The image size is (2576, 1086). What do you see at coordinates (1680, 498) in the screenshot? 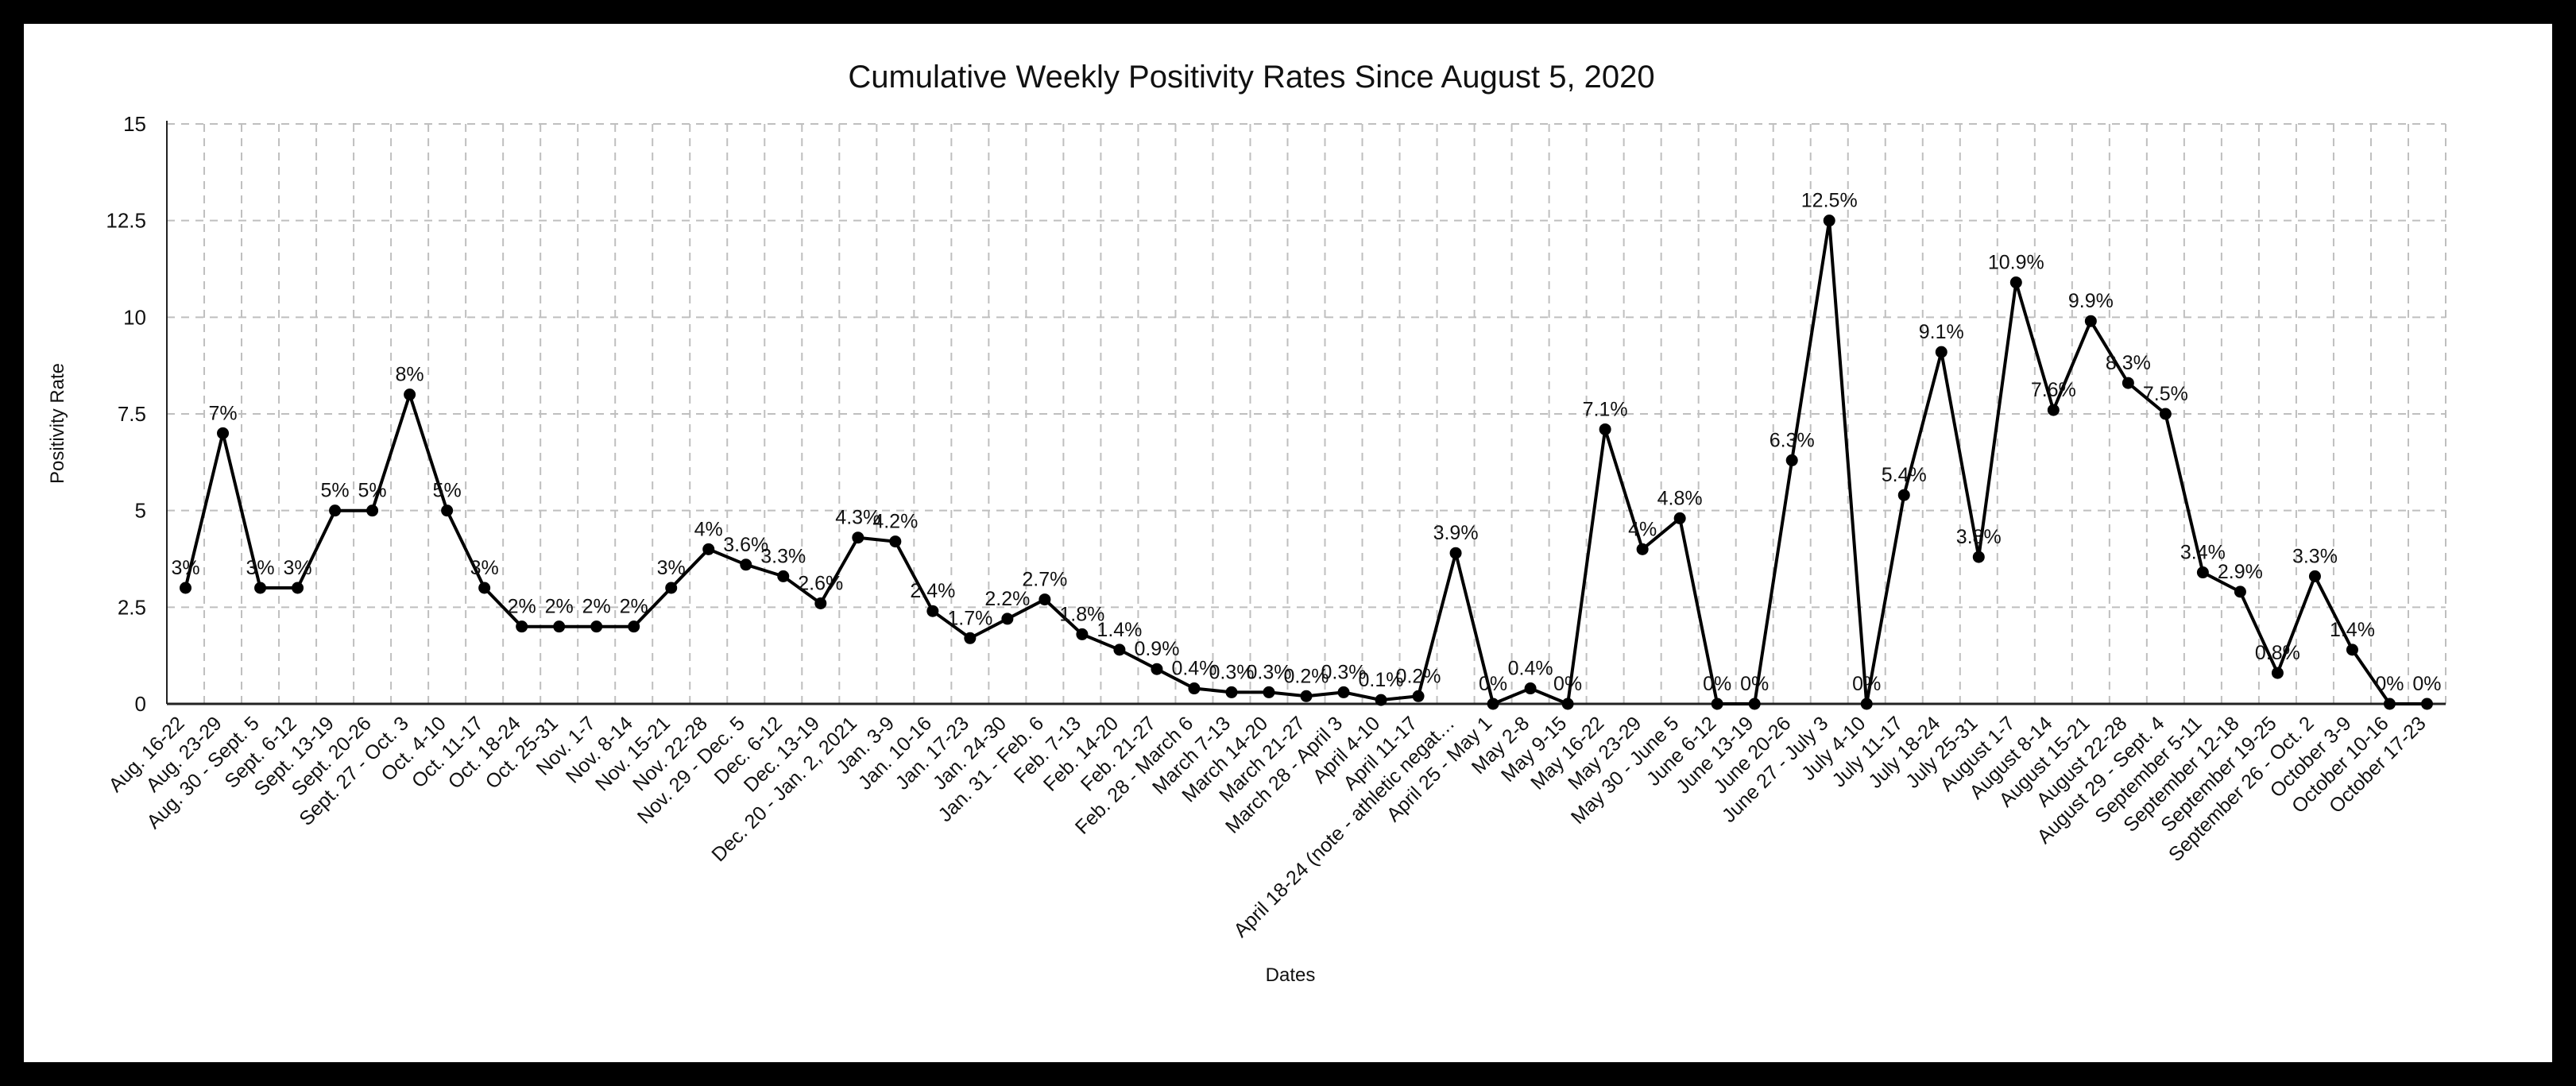
I see `data-label: 4.8%` at bounding box center [1680, 498].